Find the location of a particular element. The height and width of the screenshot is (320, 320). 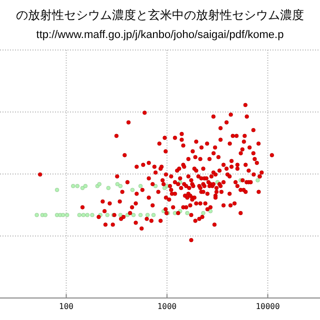

chart-subtitle: ttp://www.maff.go.jp/j/kanbo/joho/saigai/pdf/kome.p is located at coordinates (160, 35).